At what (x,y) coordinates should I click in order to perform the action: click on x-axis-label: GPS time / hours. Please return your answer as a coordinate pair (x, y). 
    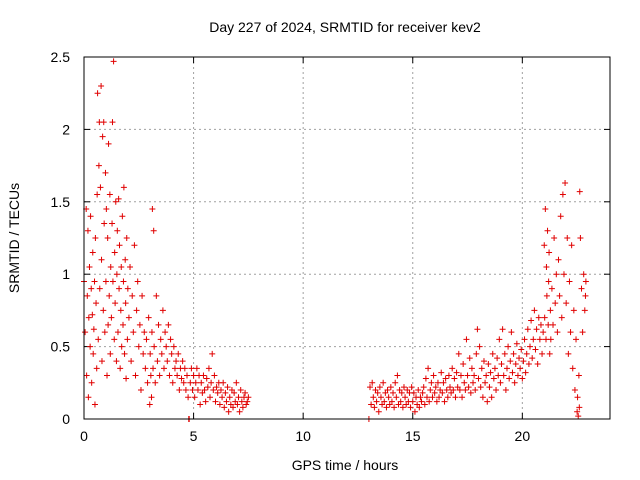
    Looking at the image, I should click on (345, 465).